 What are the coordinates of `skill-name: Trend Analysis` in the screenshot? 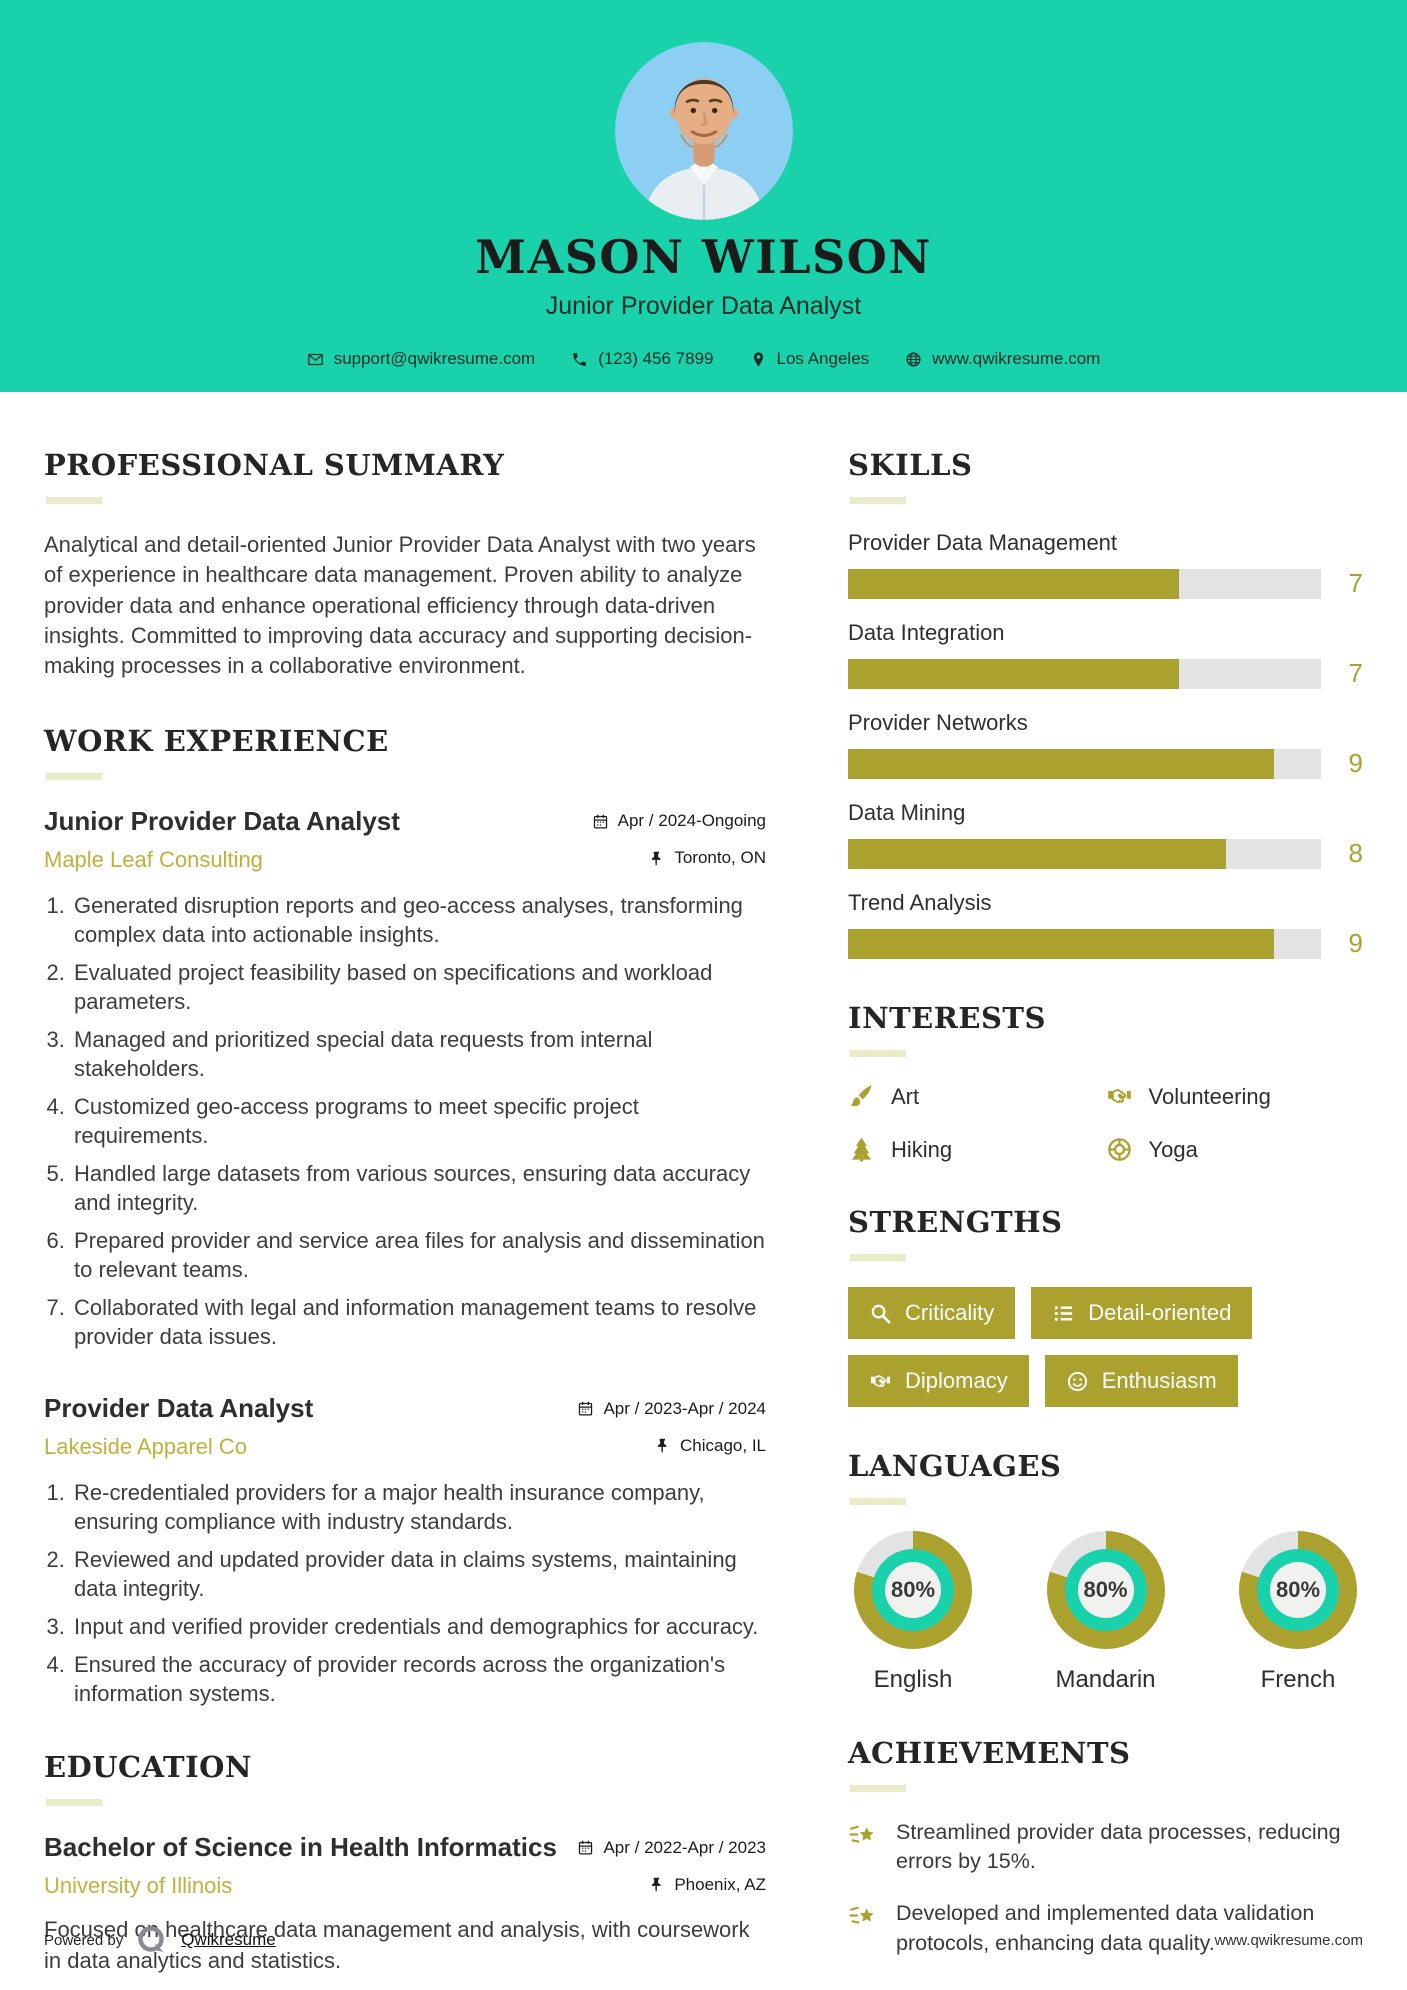 It's located at (920, 902).